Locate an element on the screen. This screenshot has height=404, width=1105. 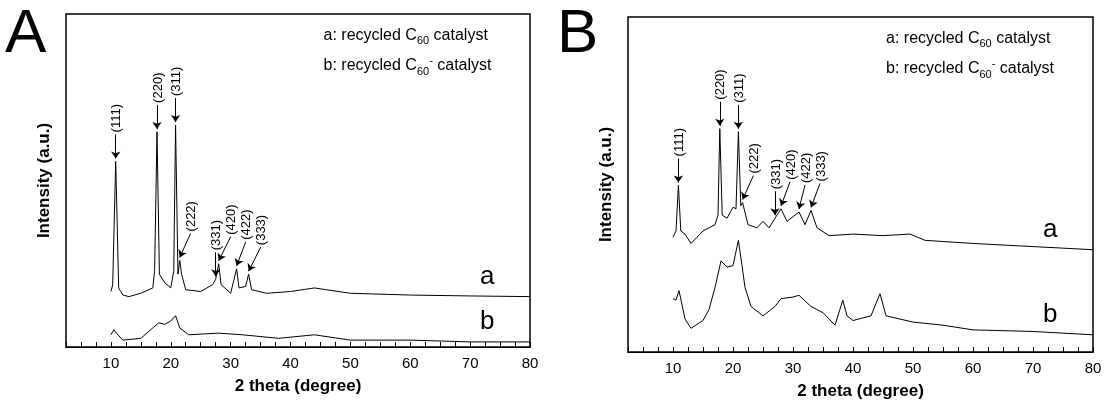
chart-title: B is located at coordinates (578, 32).